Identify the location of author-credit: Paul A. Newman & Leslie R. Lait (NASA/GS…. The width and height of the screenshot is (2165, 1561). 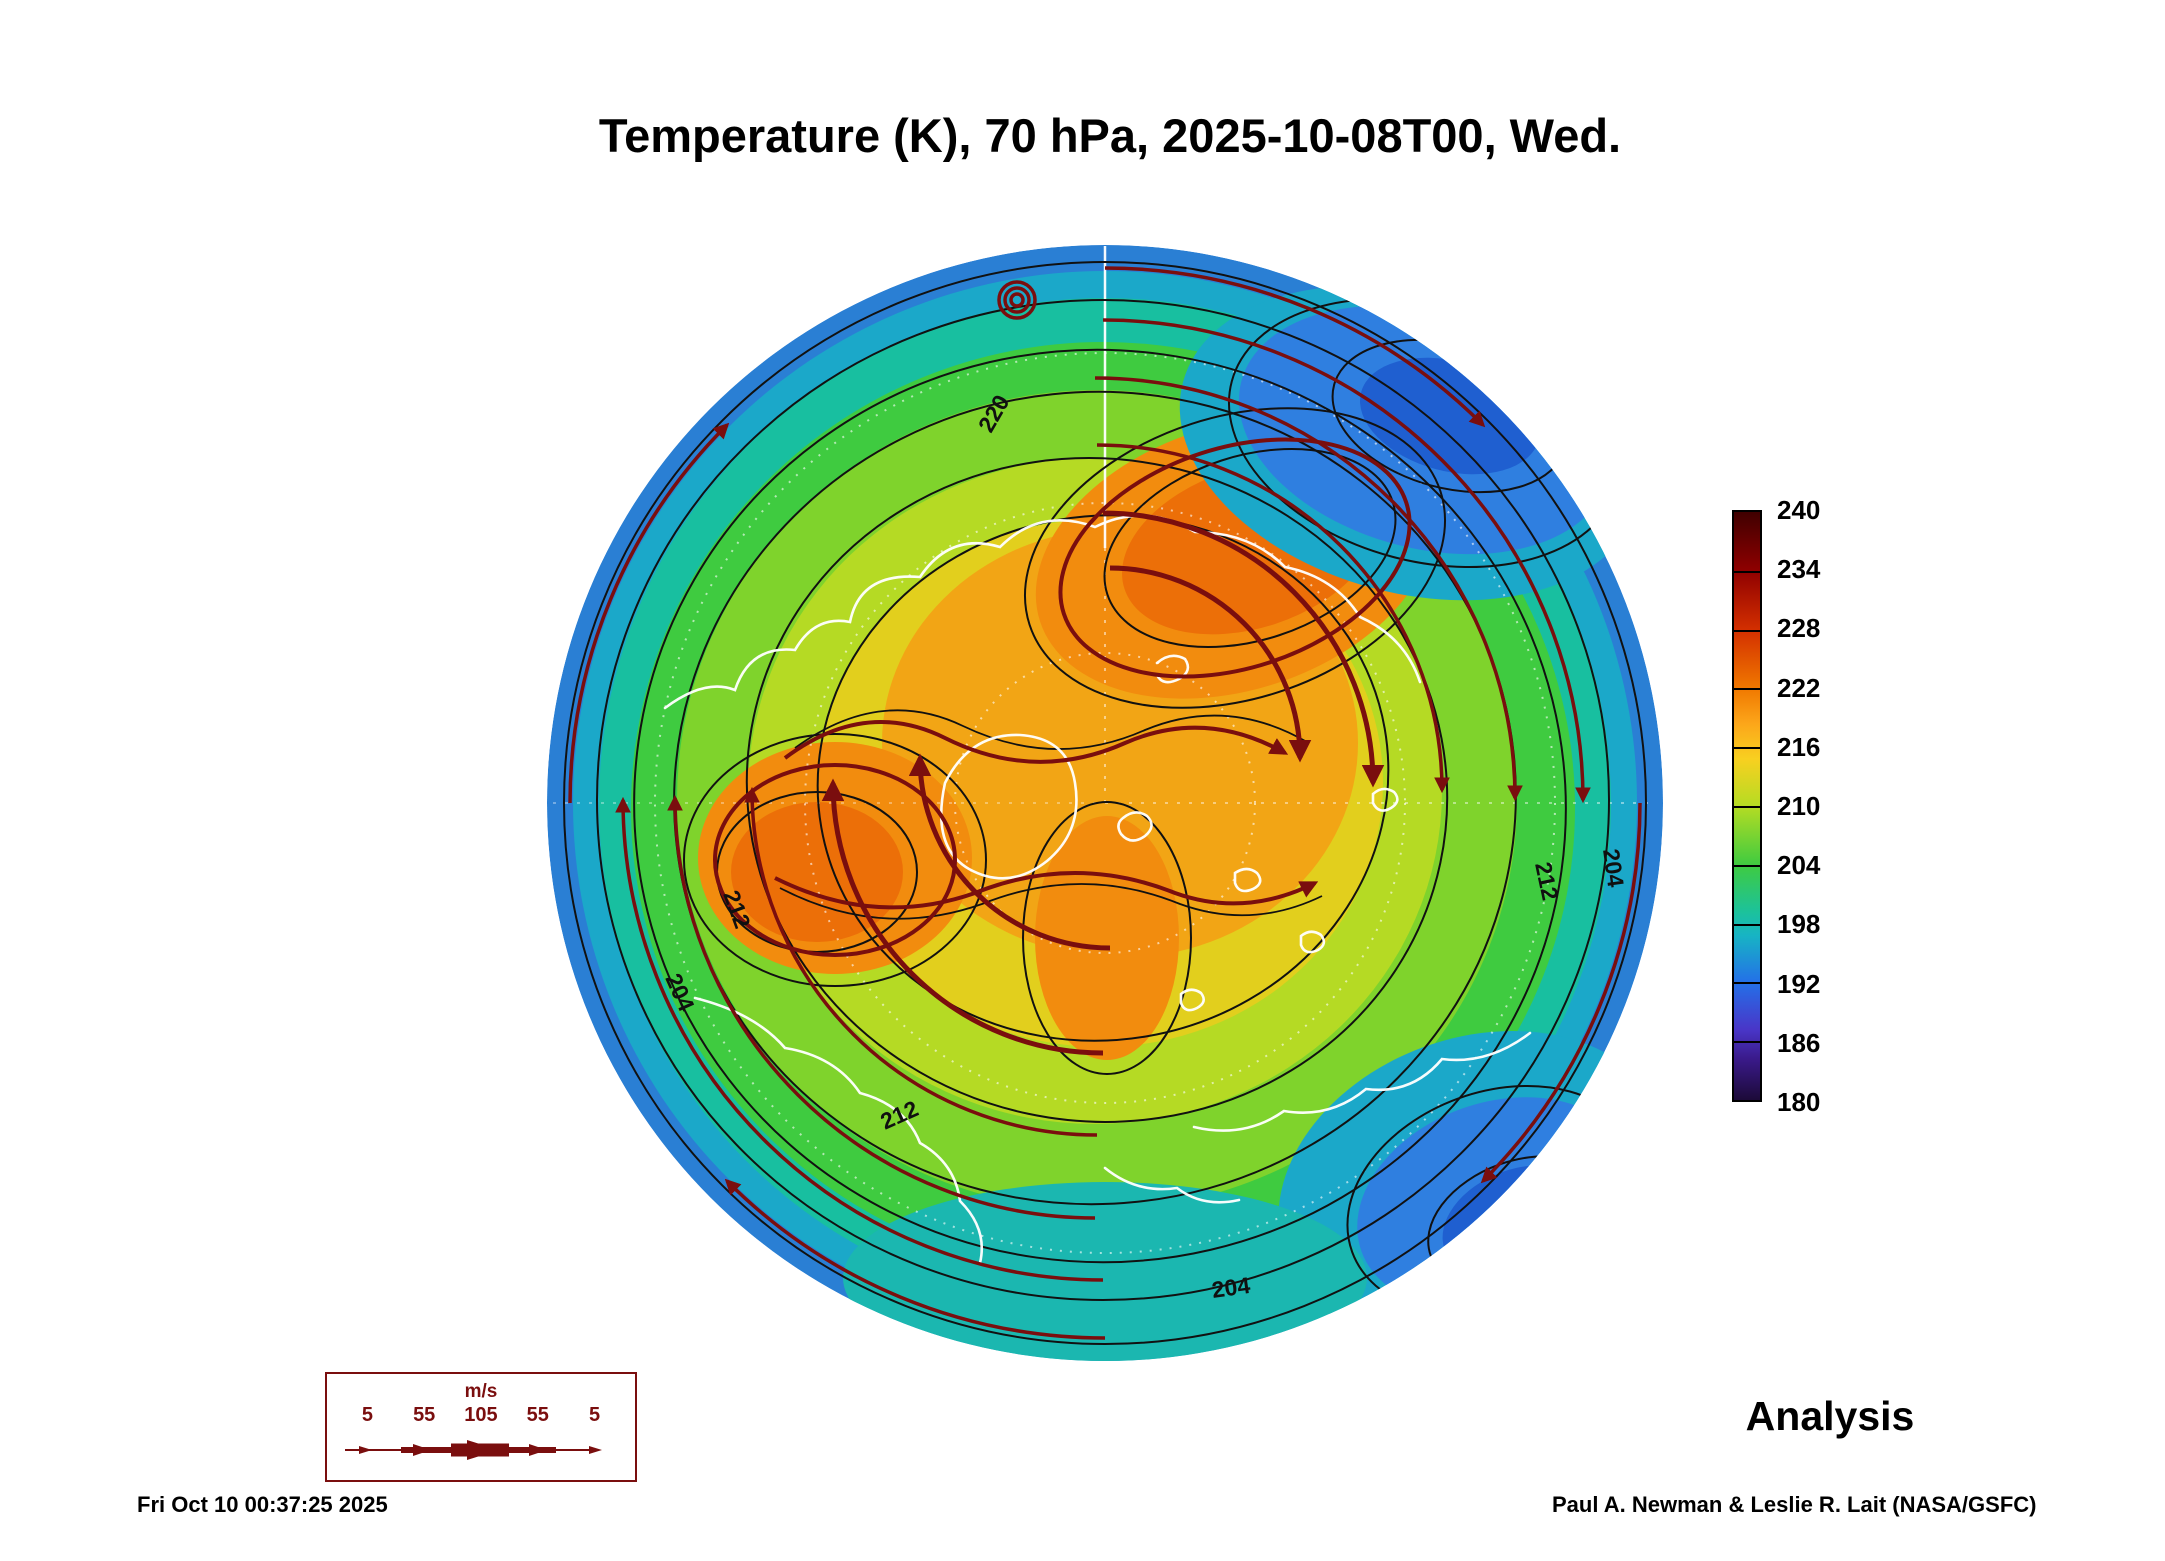
(1794, 1504).